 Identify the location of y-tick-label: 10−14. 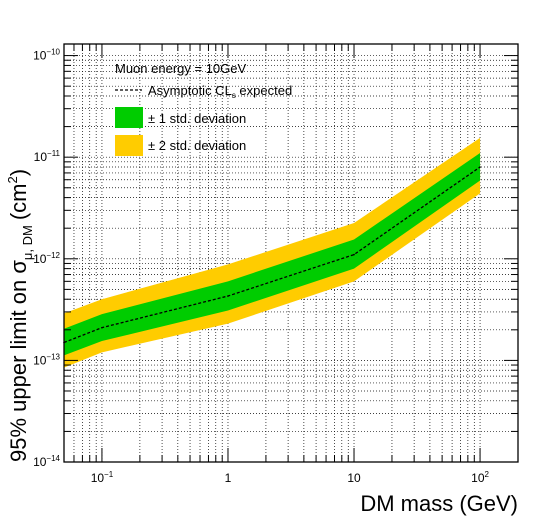
(46, 461).